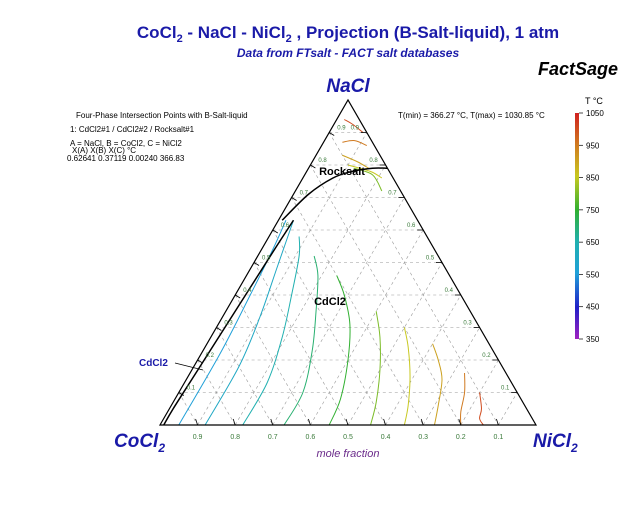 The image size is (640, 509). What do you see at coordinates (235, 437) in the screenshot?
I see `bottom-tick-label: 0.8` at bounding box center [235, 437].